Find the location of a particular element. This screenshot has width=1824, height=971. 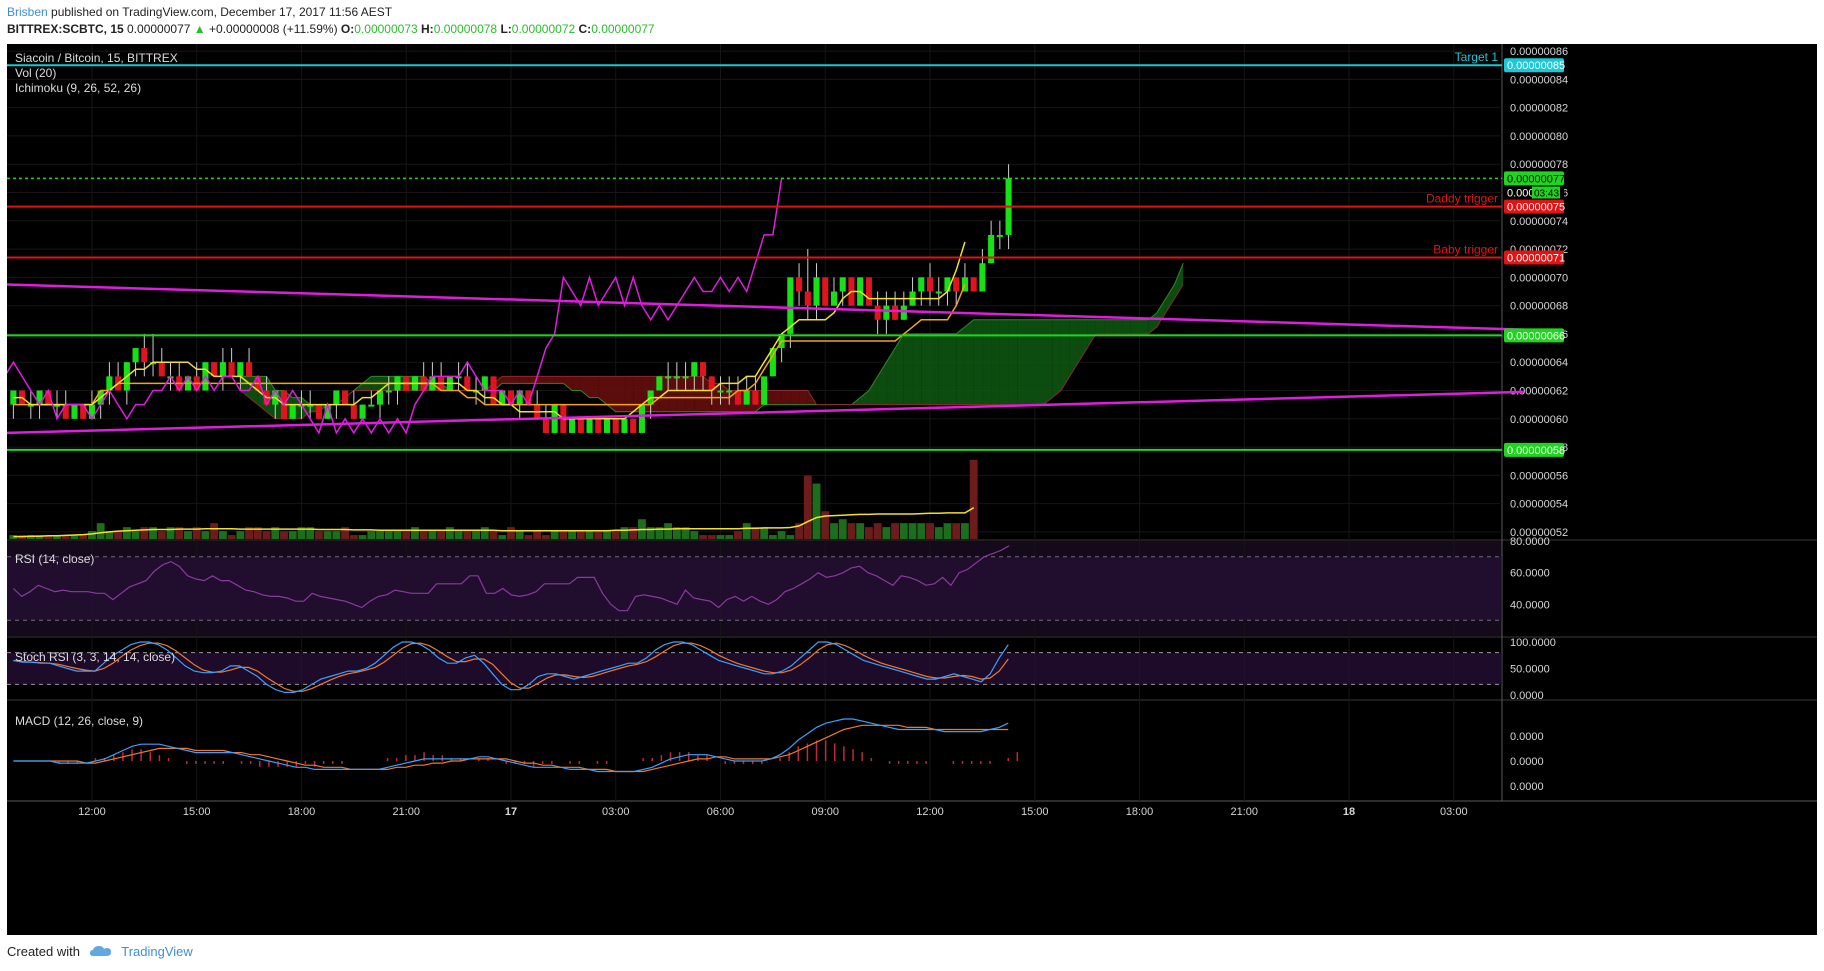

time-tick-label: 18:00 is located at coordinates (1140, 812).